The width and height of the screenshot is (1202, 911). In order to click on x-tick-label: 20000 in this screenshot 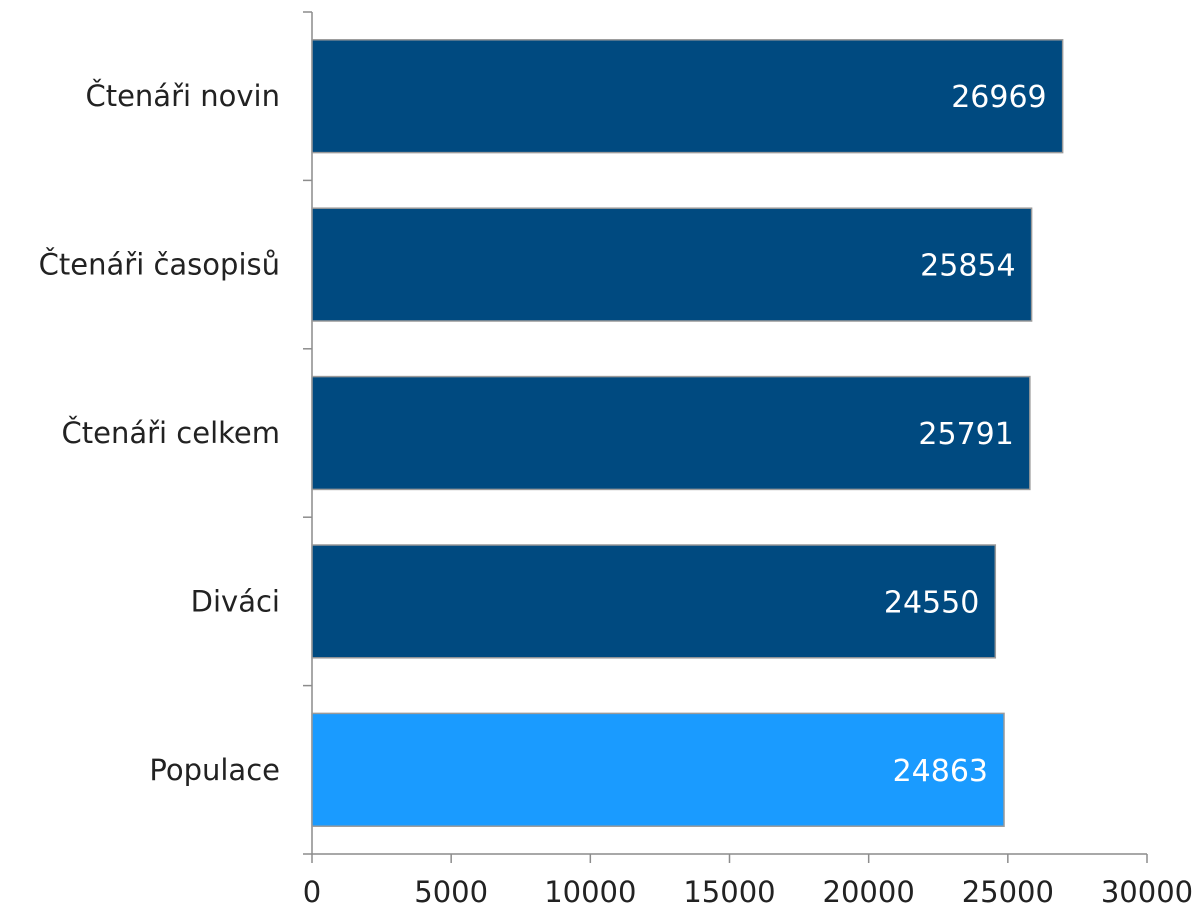, I will do `click(869, 892)`.